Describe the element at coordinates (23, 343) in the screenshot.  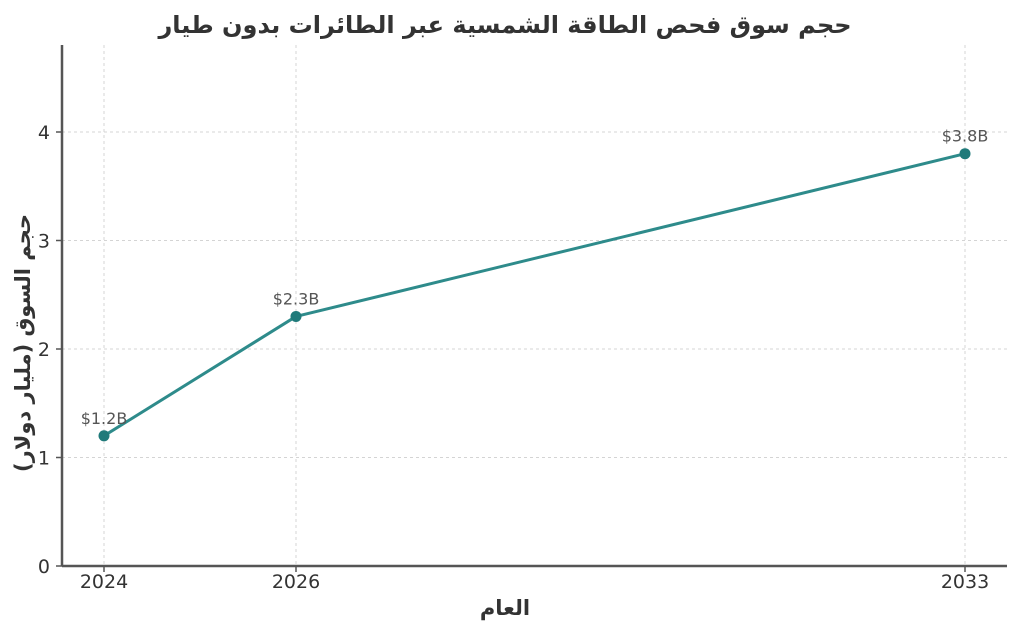
I see `y-axis-label: حجم السوق (مليار دولار)` at that location.